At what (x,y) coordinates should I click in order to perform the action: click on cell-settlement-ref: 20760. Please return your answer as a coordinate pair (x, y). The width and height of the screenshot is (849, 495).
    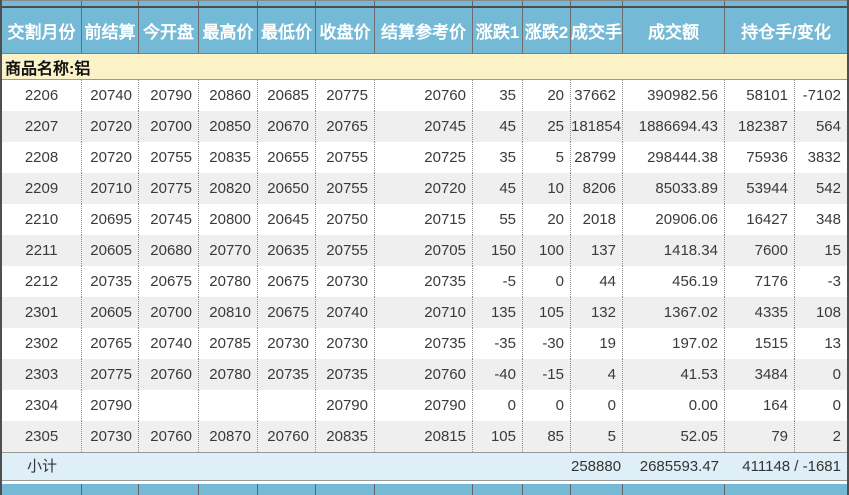
    Looking at the image, I should click on (424, 374).